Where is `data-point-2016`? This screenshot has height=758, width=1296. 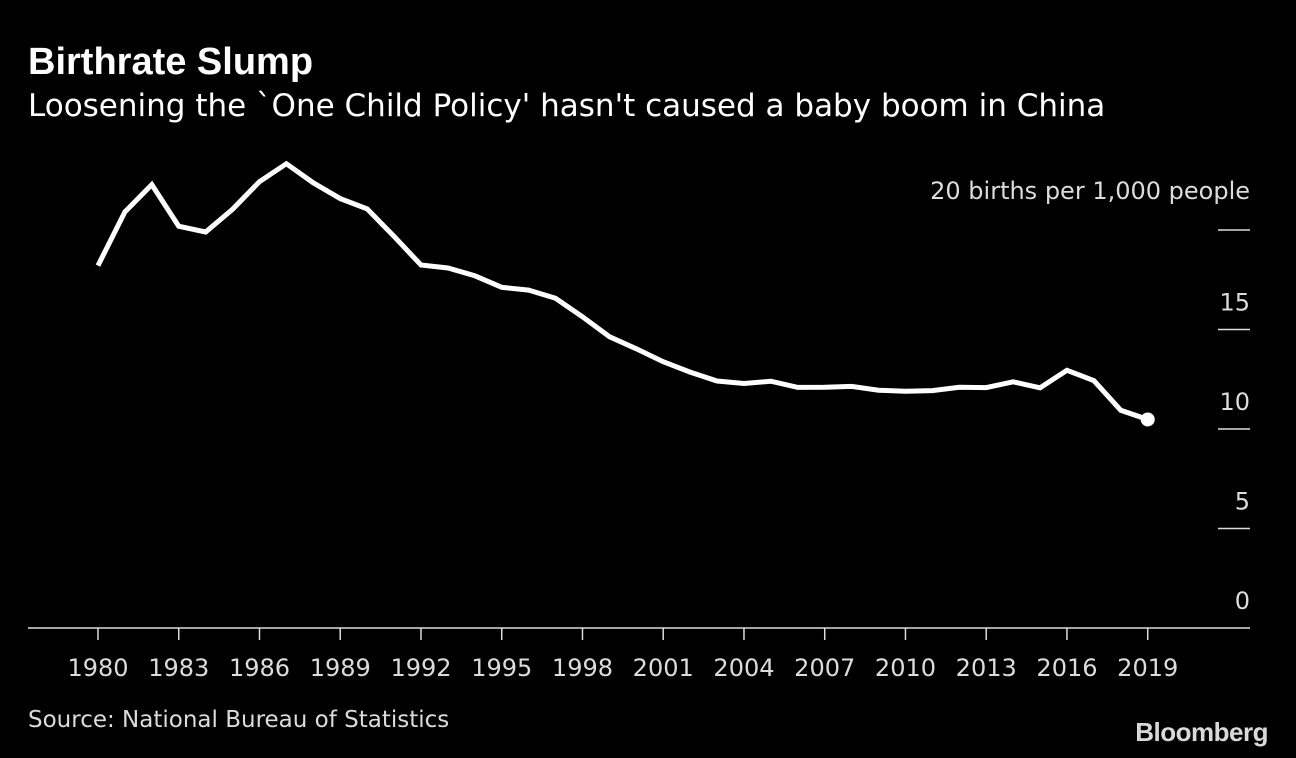 data-point-2016 is located at coordinates (1066, 370).